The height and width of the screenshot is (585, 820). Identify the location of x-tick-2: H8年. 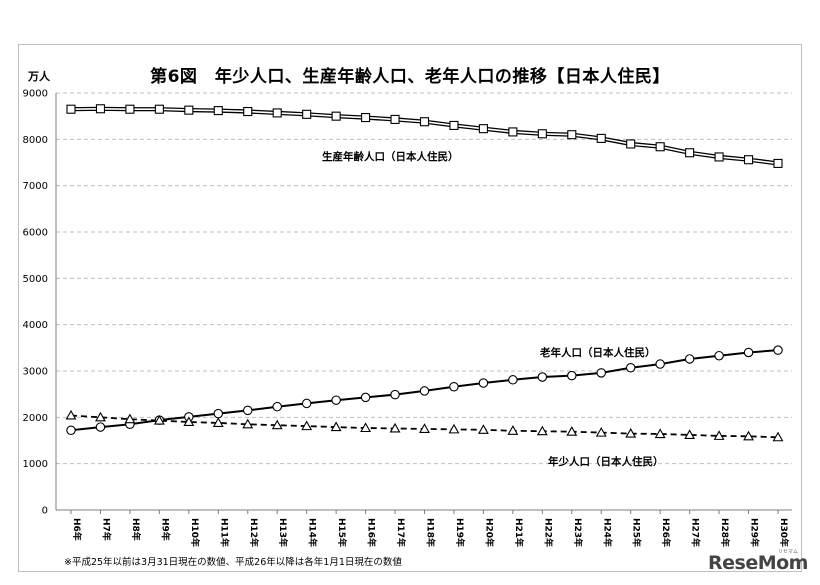
(136, 529).